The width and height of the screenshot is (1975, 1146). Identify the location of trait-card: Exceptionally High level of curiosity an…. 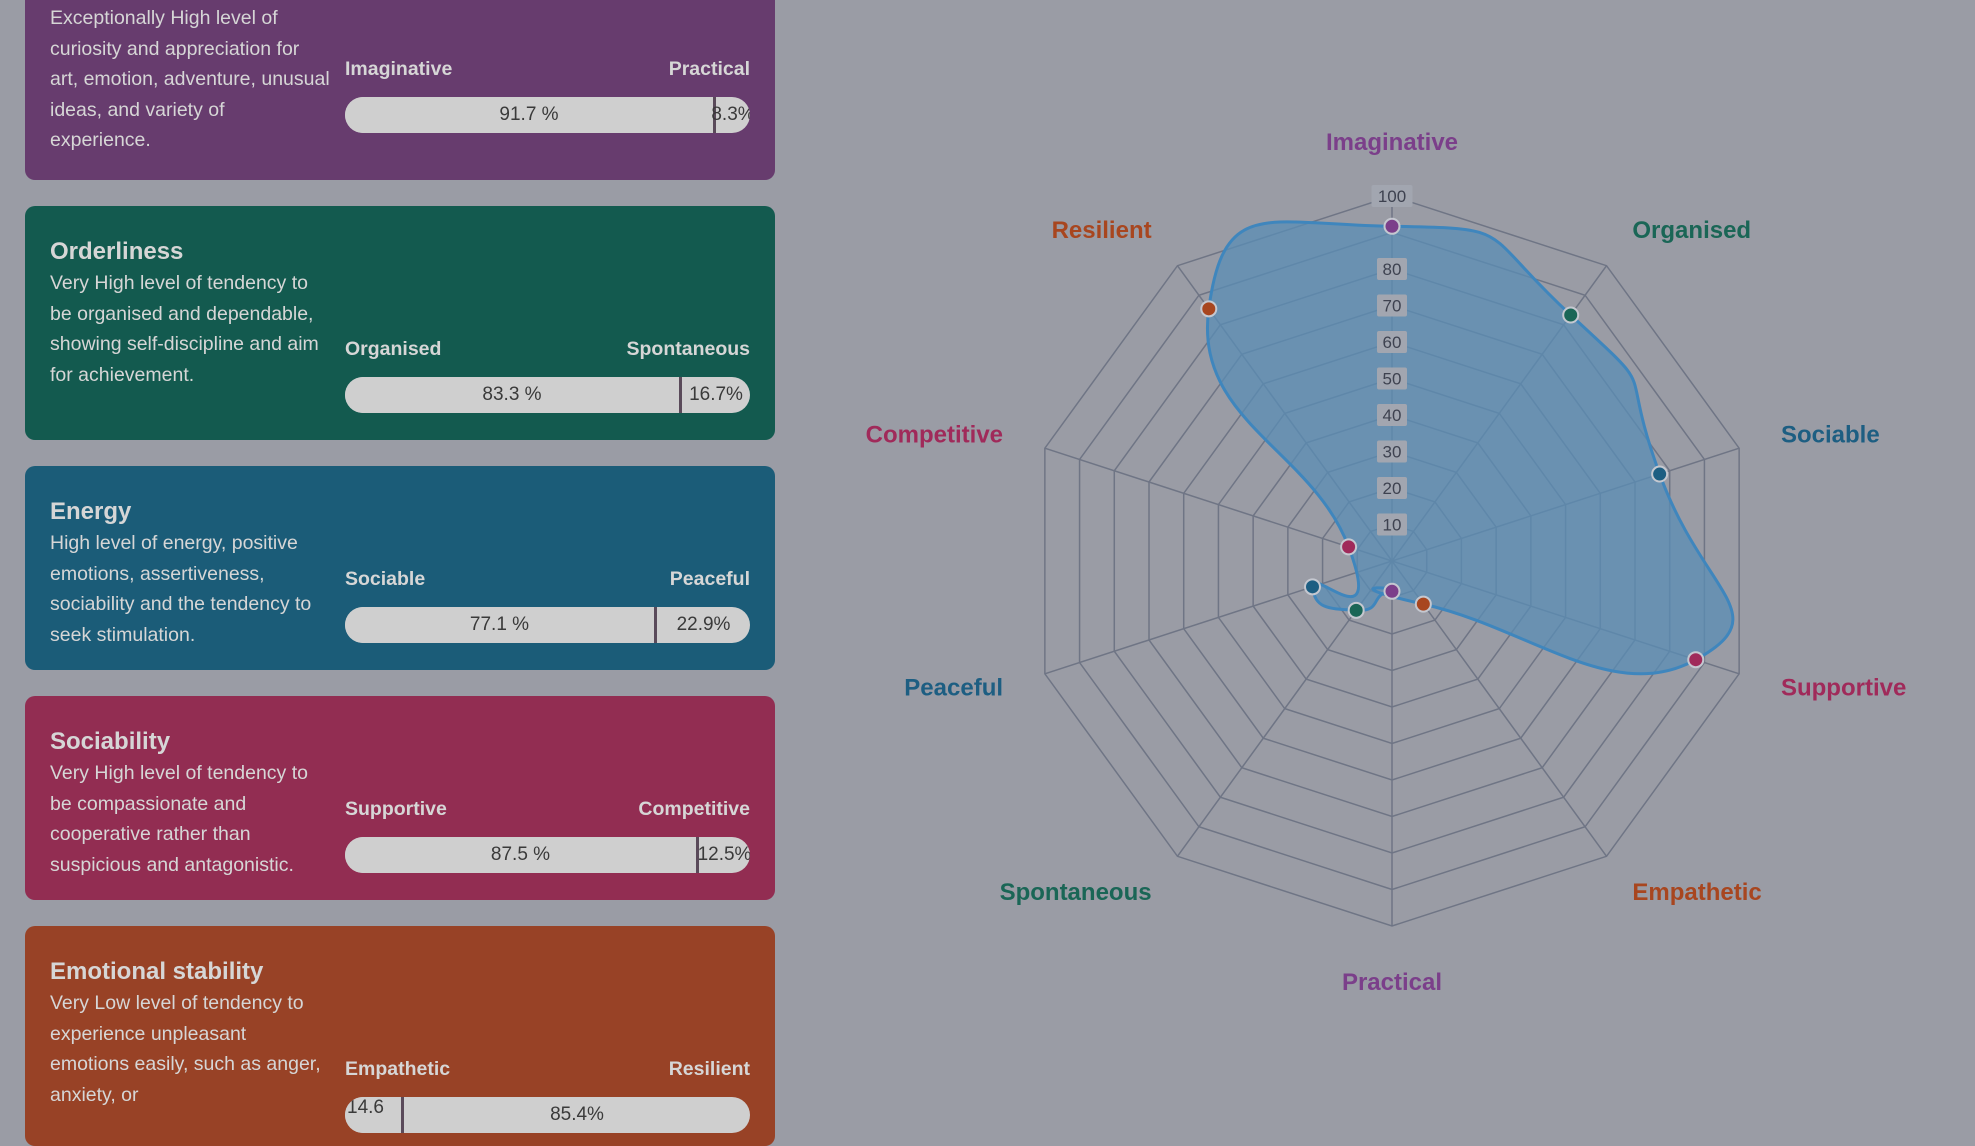
(400, 90).